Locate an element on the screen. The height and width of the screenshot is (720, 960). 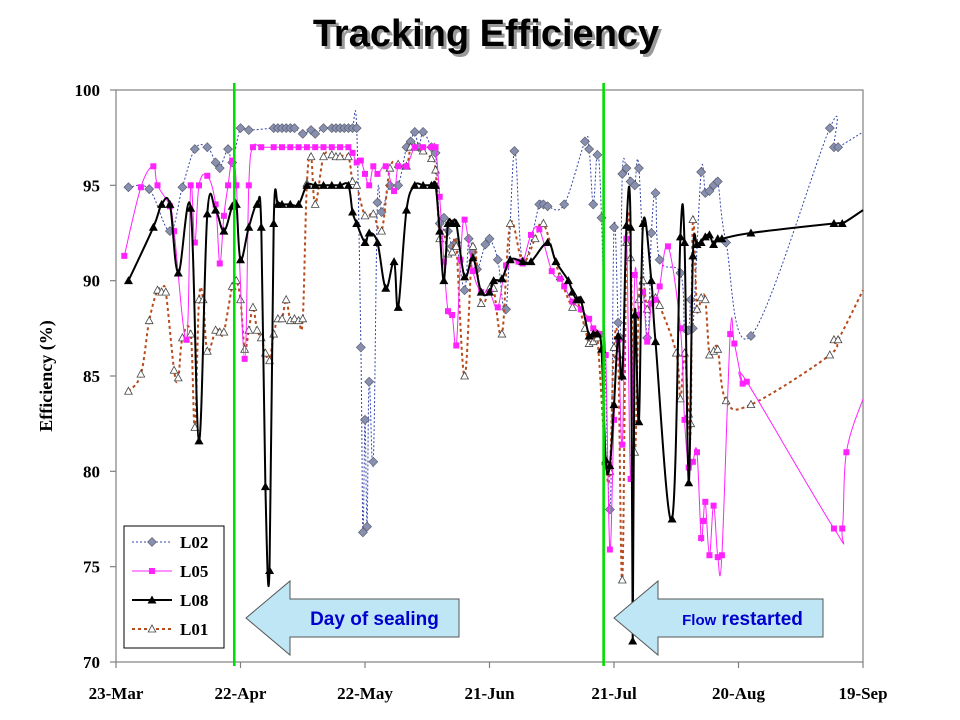
legend-item-l05: L05 is located at coordinates (170, 571).